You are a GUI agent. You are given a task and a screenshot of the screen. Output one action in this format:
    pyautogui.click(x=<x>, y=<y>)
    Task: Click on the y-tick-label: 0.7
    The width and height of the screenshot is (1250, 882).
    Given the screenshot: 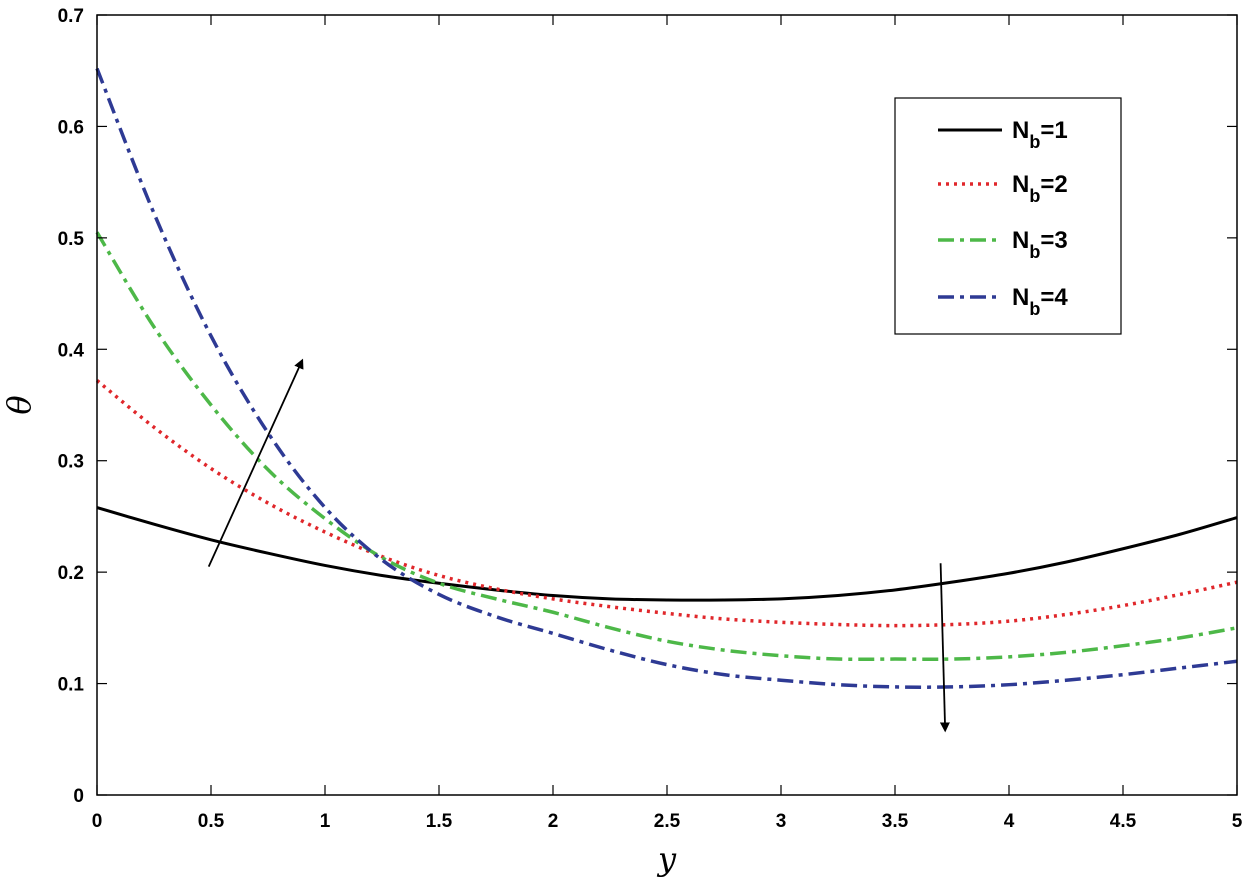 What is the action you would take?
    pyautogui.click(x=71, y=16)
    